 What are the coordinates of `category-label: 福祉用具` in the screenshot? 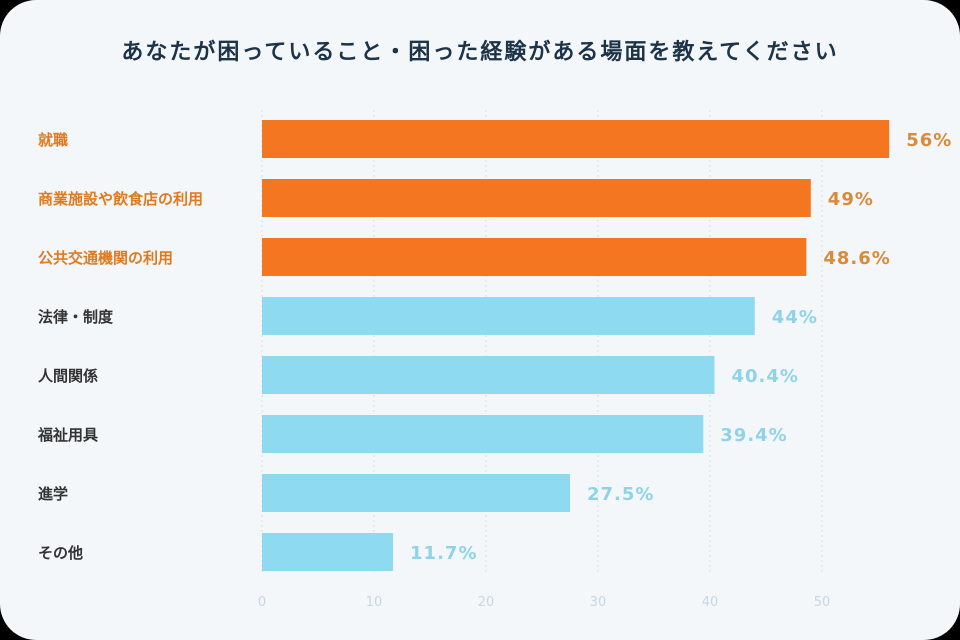 It's located at (67, 435).